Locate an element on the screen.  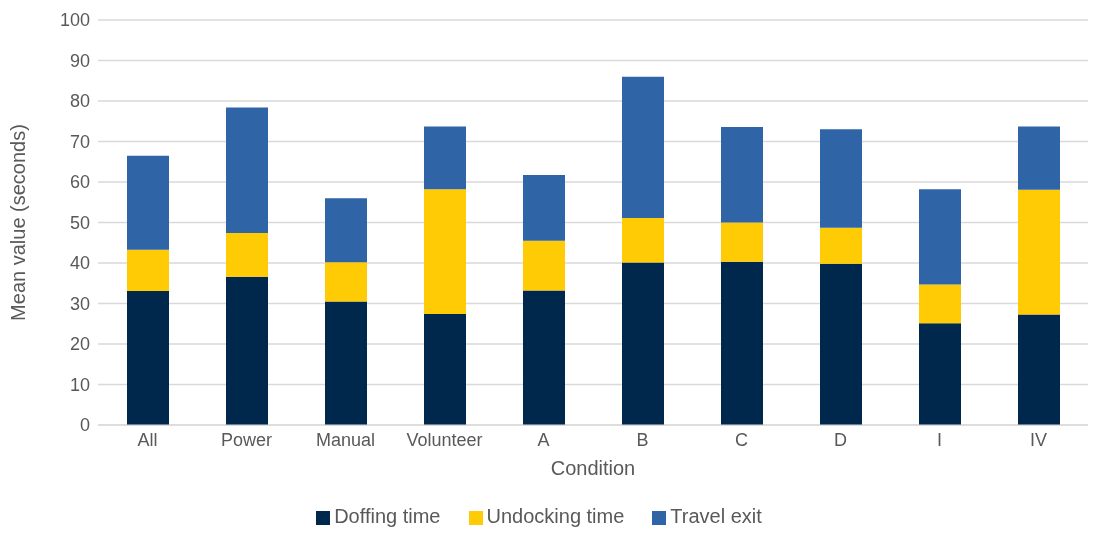
y-axis-title: Mean value (seconds) is located at coordinates (18, 222).